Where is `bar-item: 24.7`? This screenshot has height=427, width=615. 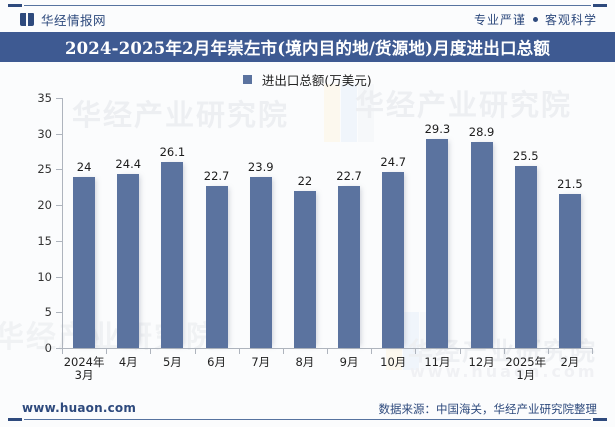 bar-item: 24.7 is located at coordinates (393, 223).